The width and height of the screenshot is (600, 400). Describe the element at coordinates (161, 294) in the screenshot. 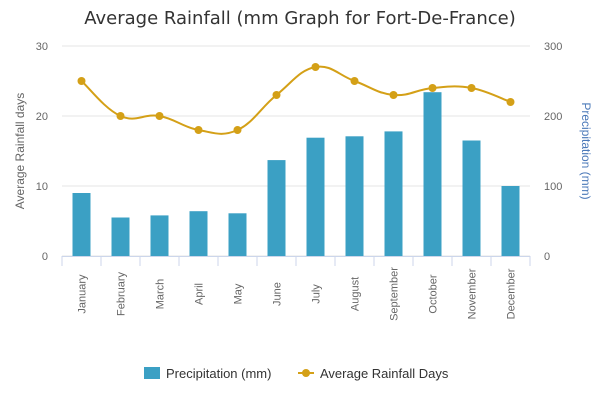

I see `x-tick-label: March` at that location.